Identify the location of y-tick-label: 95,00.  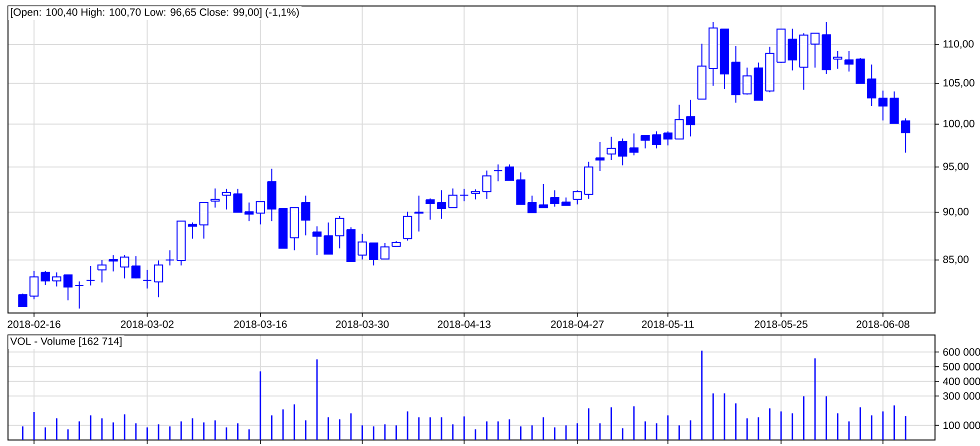
(956, 167).